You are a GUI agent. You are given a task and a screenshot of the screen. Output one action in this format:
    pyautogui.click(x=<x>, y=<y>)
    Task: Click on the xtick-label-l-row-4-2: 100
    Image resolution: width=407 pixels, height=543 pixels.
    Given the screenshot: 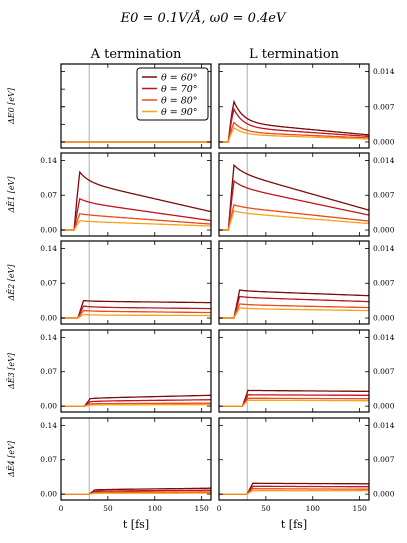 What is the action you would take?
    pyautogui.click(x=313, y=508)
    